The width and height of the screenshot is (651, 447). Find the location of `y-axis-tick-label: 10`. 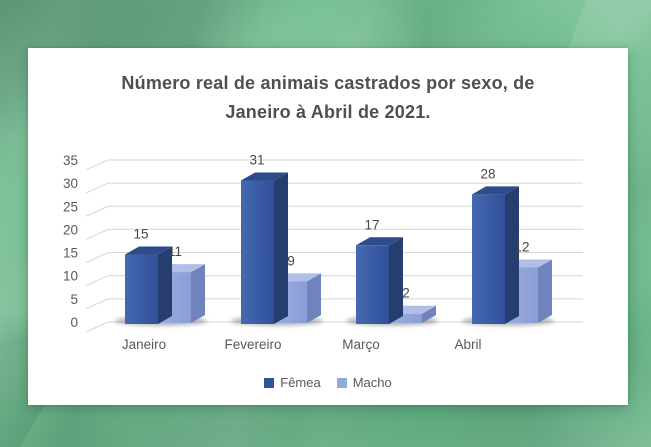

y-axis-tick-label: 10 is located at coordinates (70, 276).